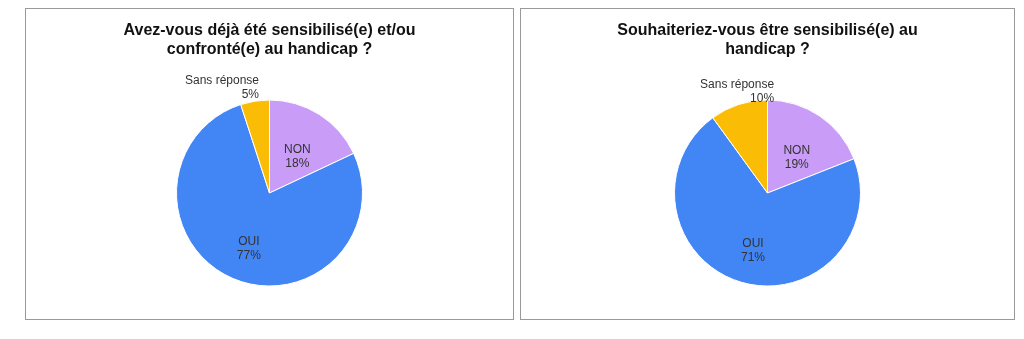  What do you see at coordinates (249, 254) in the screenshot?
I see `data-label: 77%` at bounding box center [249, 254].